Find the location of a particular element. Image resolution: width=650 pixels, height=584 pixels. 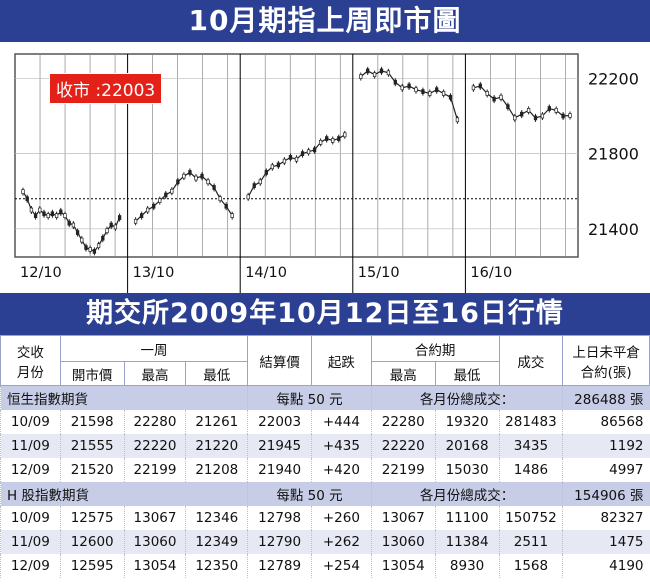

cell-high: 22280 is located at coordinates (154, 421).